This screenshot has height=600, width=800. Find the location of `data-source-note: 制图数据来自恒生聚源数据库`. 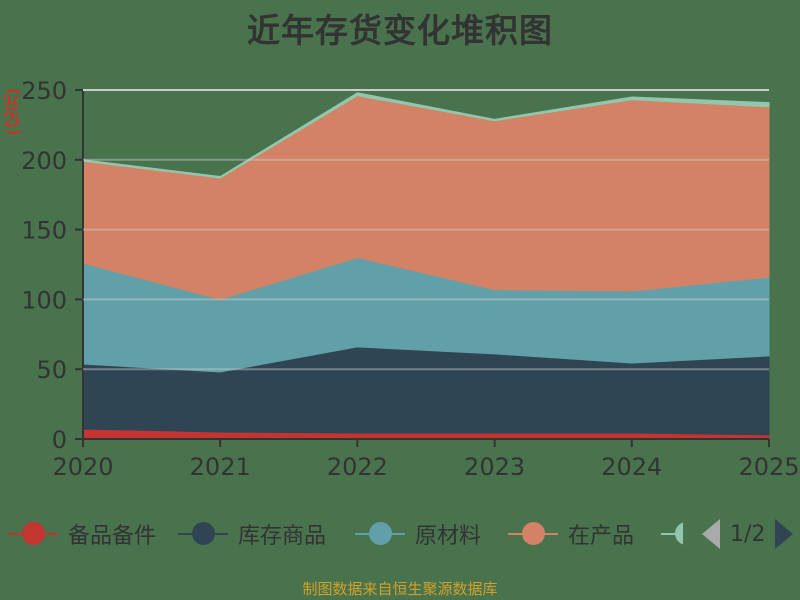

data-source-note: 制图数据来自恒生聚源数据库 is located at coordinates (400, 589).